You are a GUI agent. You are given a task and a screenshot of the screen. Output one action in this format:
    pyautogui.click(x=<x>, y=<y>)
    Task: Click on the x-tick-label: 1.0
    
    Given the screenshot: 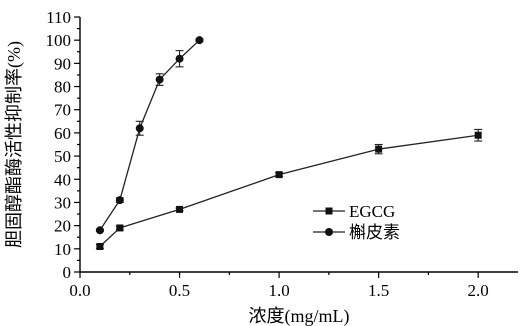 What is the action you would take?
    pyautogui.click(x=278, y=290)
    